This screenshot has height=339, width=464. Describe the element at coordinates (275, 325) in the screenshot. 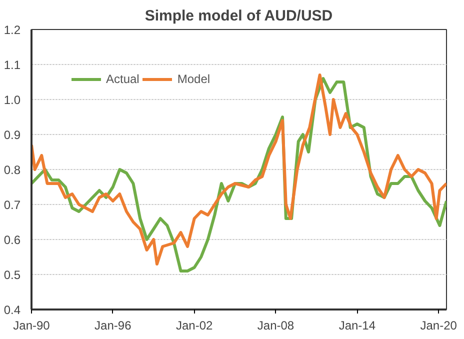

I see `x-tick-label: Jan-08` at that location.